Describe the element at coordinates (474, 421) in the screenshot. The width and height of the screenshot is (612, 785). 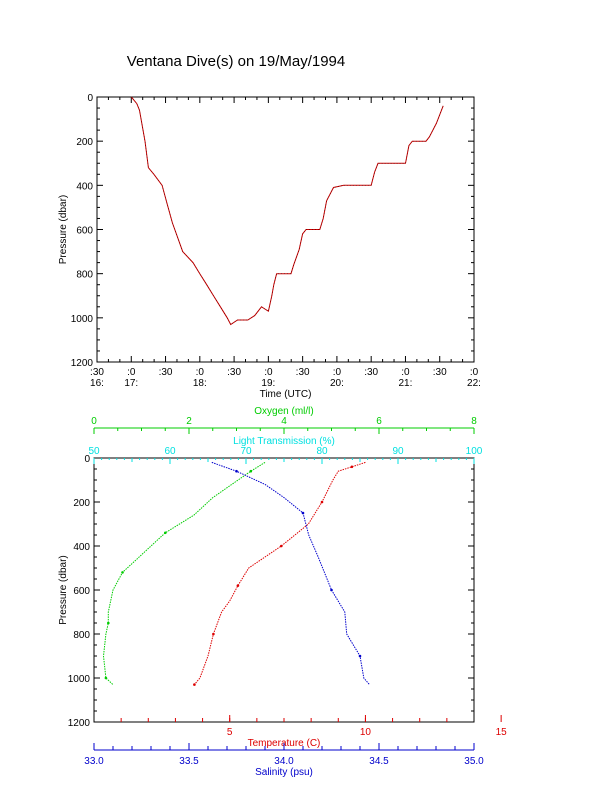
I see `oxygen-tick-label: 8` at that location.